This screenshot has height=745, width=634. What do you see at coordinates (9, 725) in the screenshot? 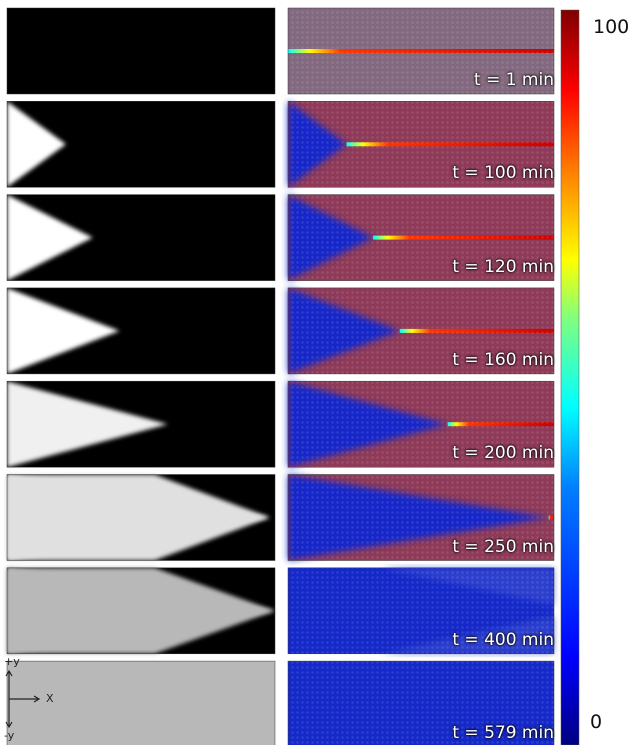
I see `y-arrow-down-icon` at bounding box center [9, 725].